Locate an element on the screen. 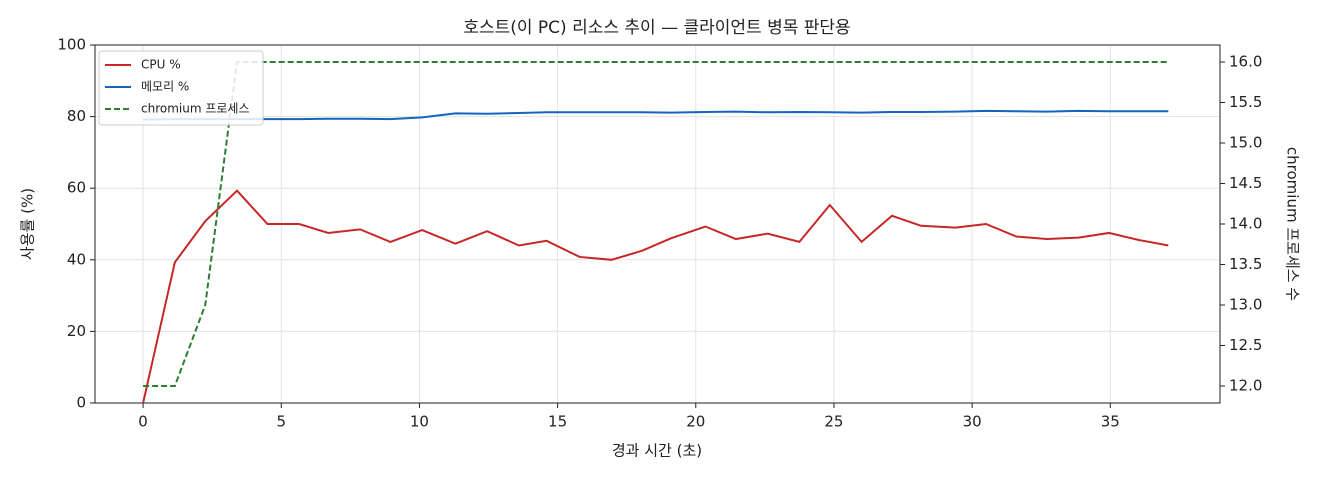 The image size is (1320, 484). y-tick-label: 0 is located at coordinates (81, 403).